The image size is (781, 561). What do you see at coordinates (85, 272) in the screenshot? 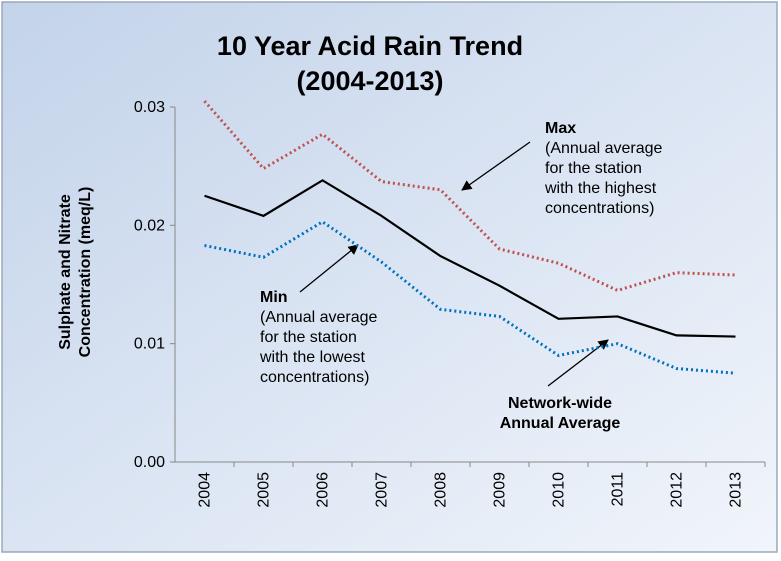
I see `y-axis-label: Concentration (meq/L)` at bounding box center [85, 272].